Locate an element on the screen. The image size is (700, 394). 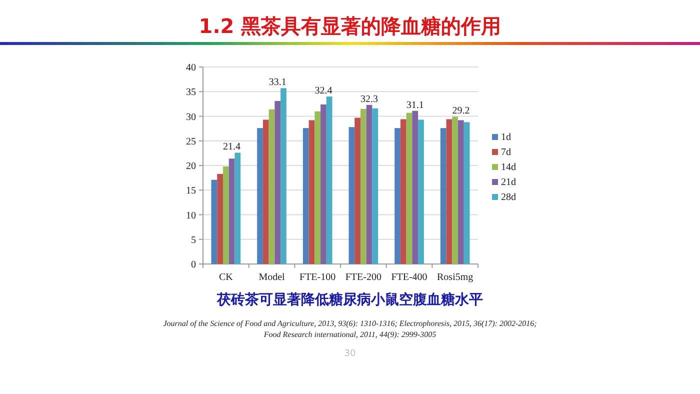
y-tick-label: 0 is located at coordinates (193, 265).